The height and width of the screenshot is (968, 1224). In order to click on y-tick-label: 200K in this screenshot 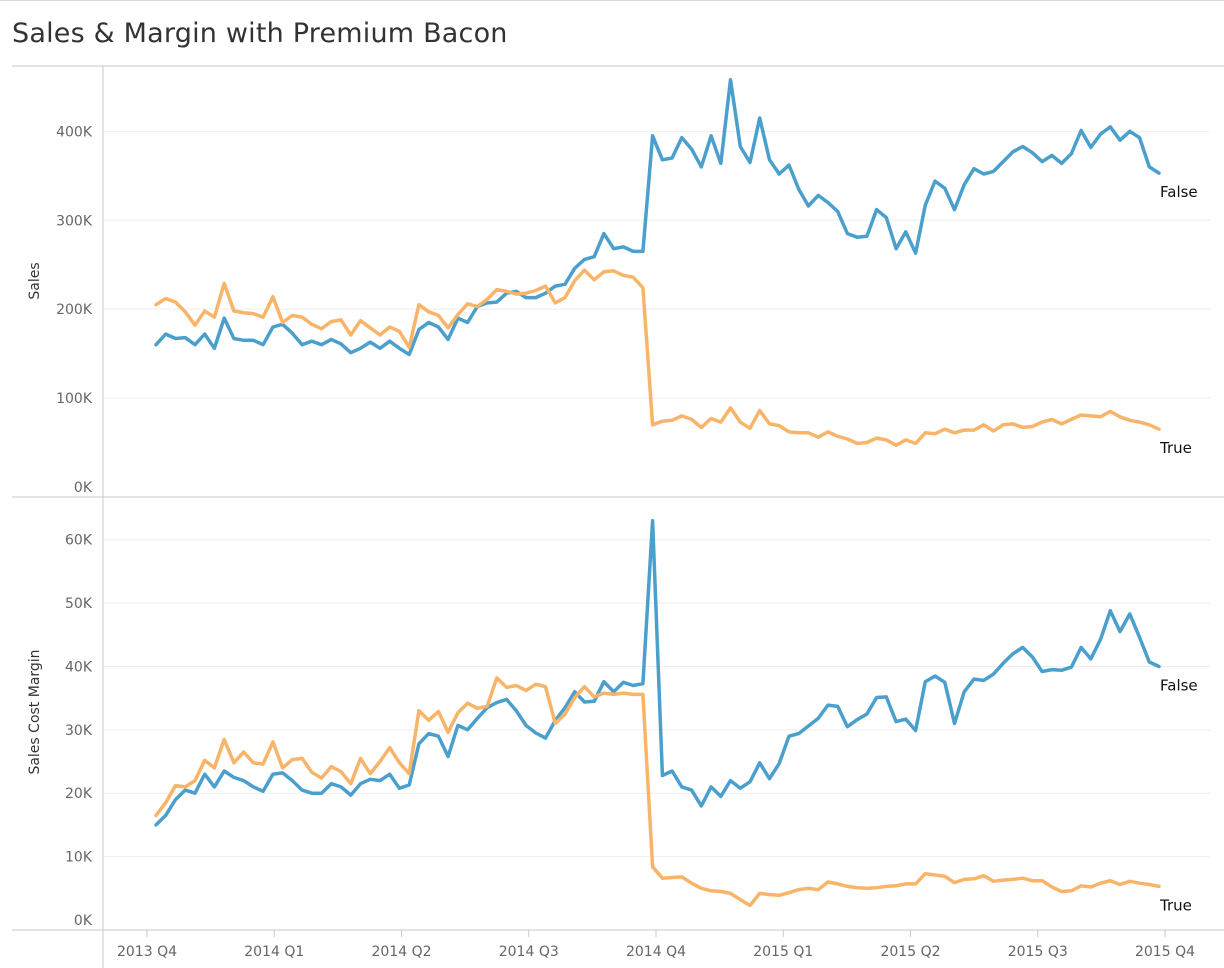, I will do `click(74, 310)`.